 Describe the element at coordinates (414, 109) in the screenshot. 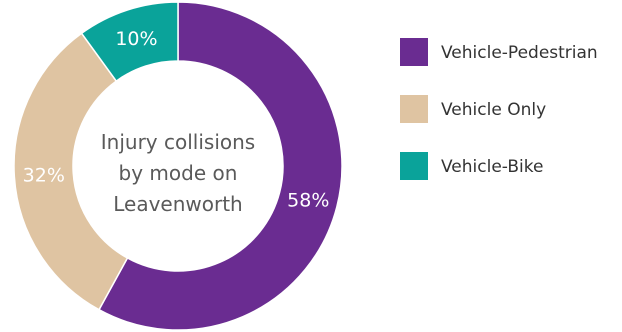

I see `legend-swatch-vehicle-only` at that location.